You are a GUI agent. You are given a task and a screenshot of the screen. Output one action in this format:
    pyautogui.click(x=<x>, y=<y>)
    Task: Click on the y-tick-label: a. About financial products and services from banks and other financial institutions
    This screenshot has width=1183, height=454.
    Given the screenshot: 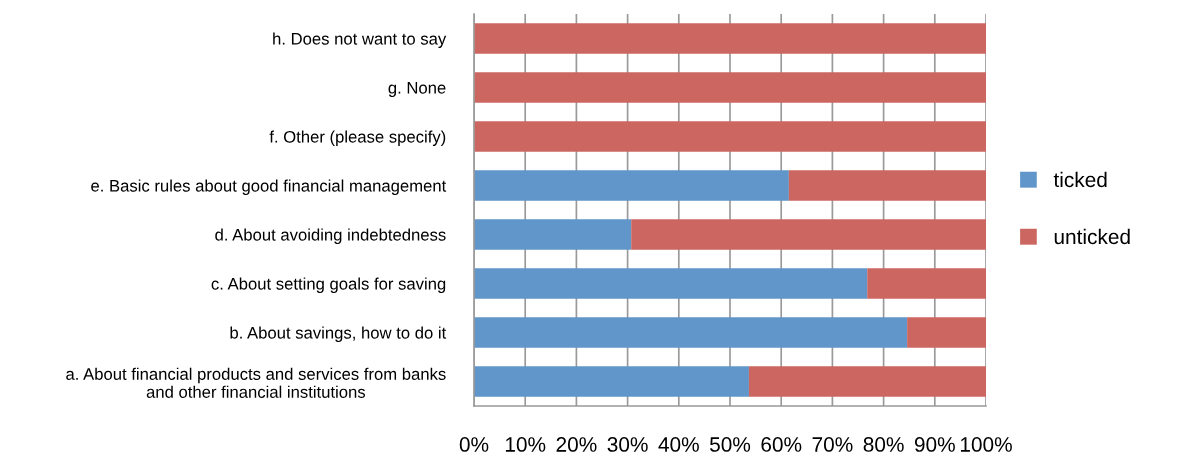 What is the action you would take?
    pyautogui.click(x=256, y=382)
    